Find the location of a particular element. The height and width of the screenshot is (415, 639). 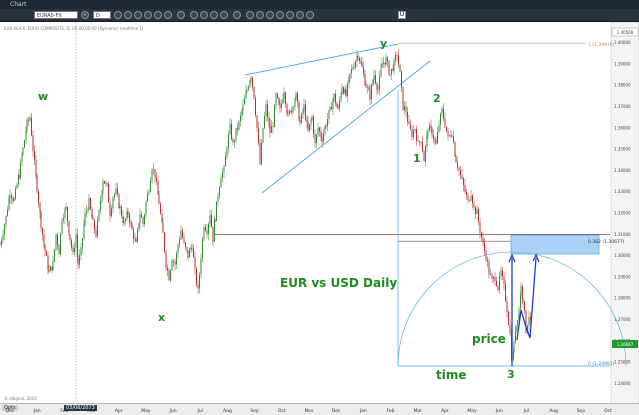

crosshair-icon is located at coordinates (168, 15).